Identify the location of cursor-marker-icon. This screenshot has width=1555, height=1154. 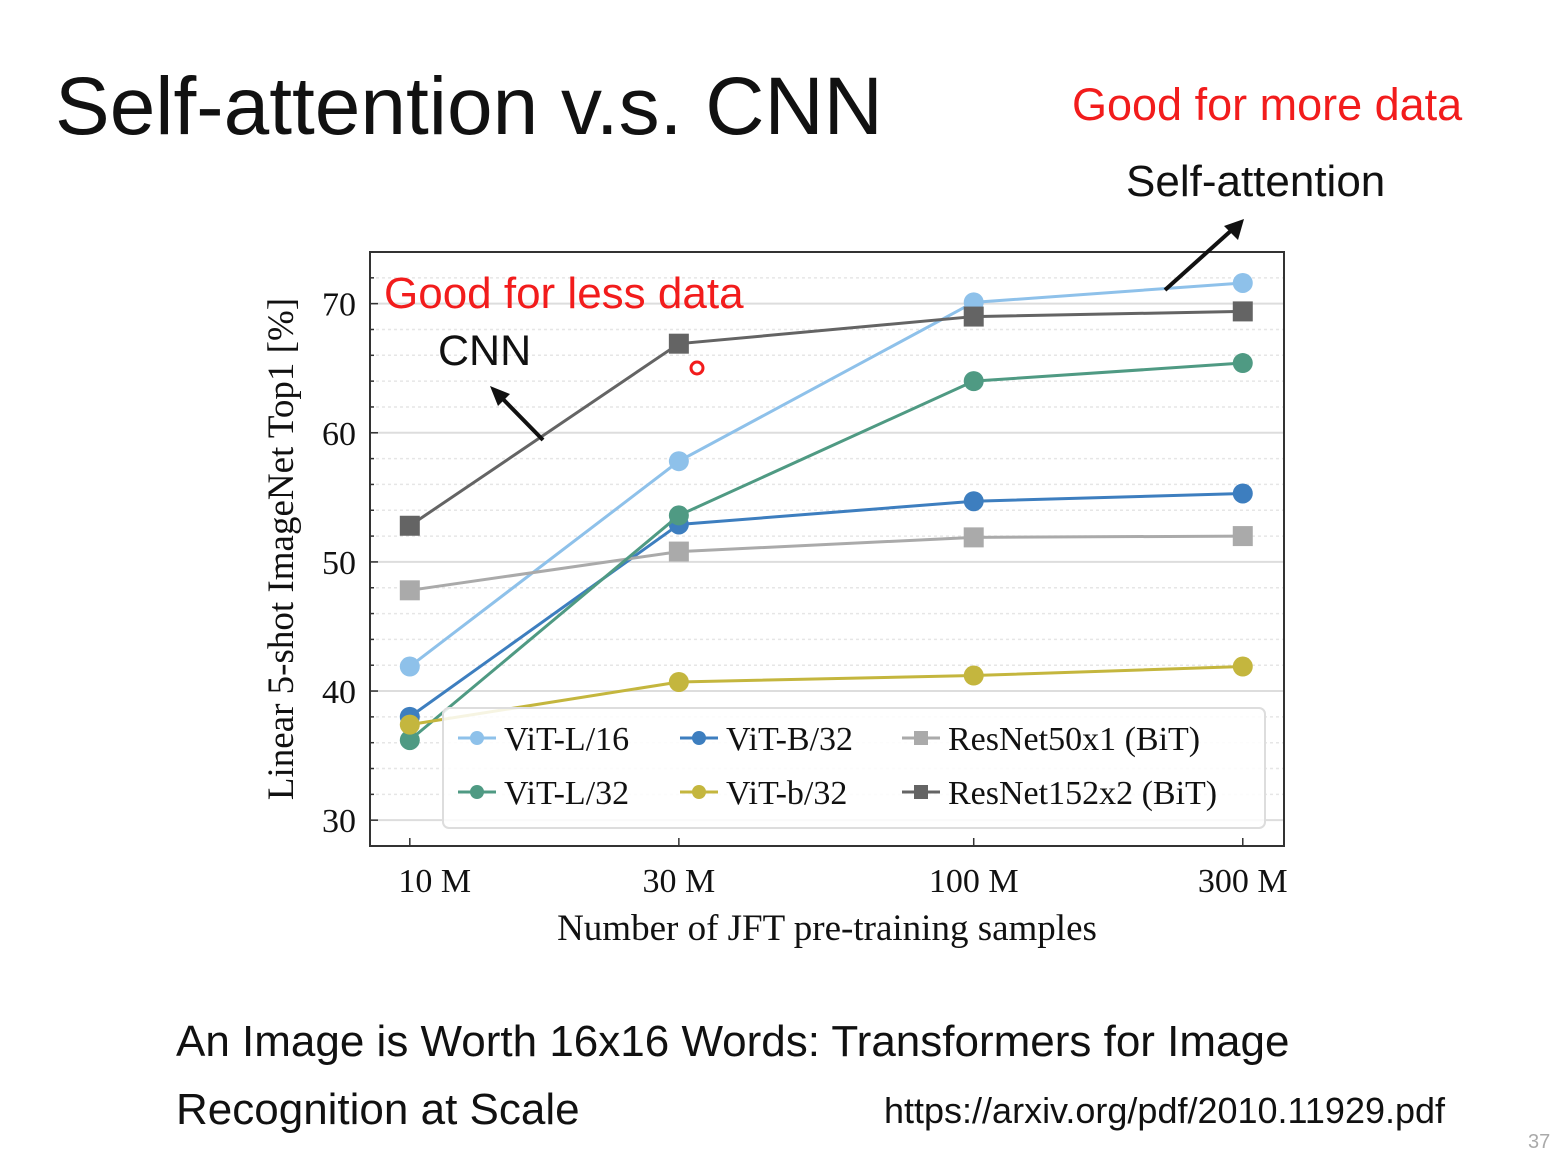
(697, 368).